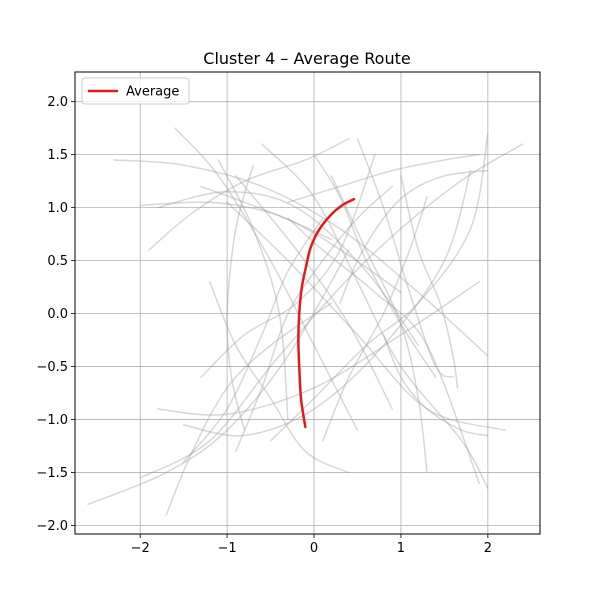 The height and width of the screenshot is (600, 600). What do you see at coordinates (52, 420) in the screenshot?
I see `y-tick-label: −1.0` at bounding box center [52, 420].